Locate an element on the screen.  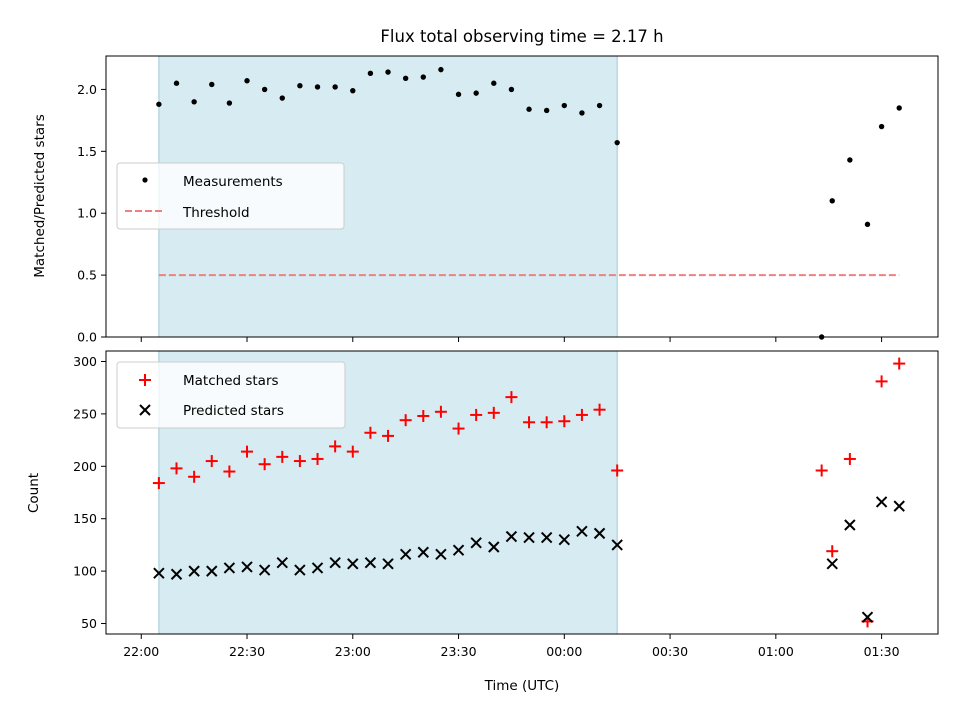
y-tick-label: 100 is located at coordinates (85, 571).